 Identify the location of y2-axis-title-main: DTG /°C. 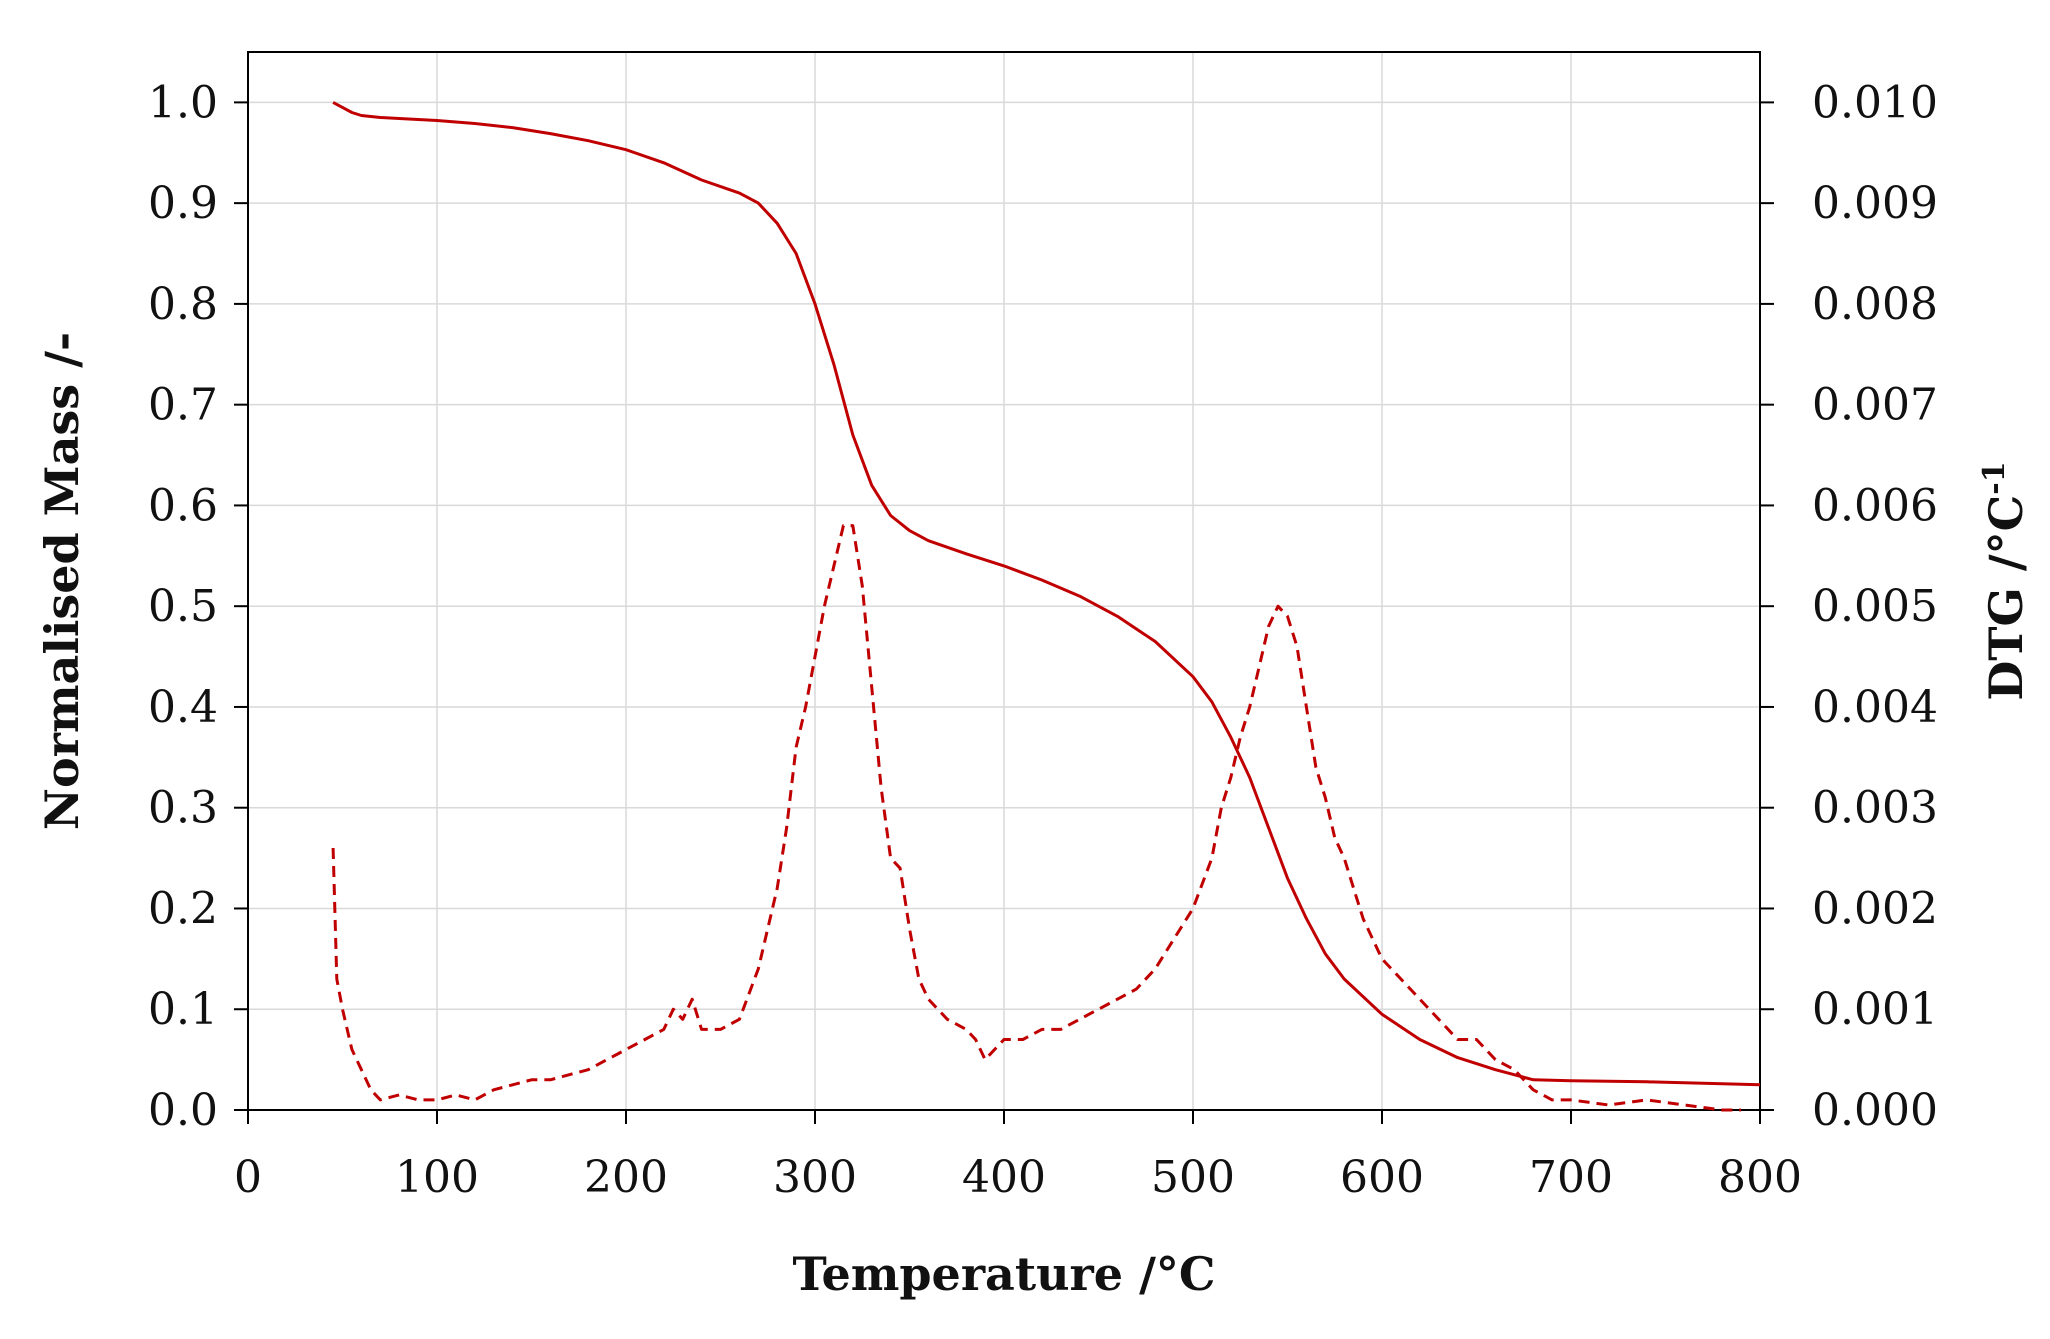
(2006, 598).